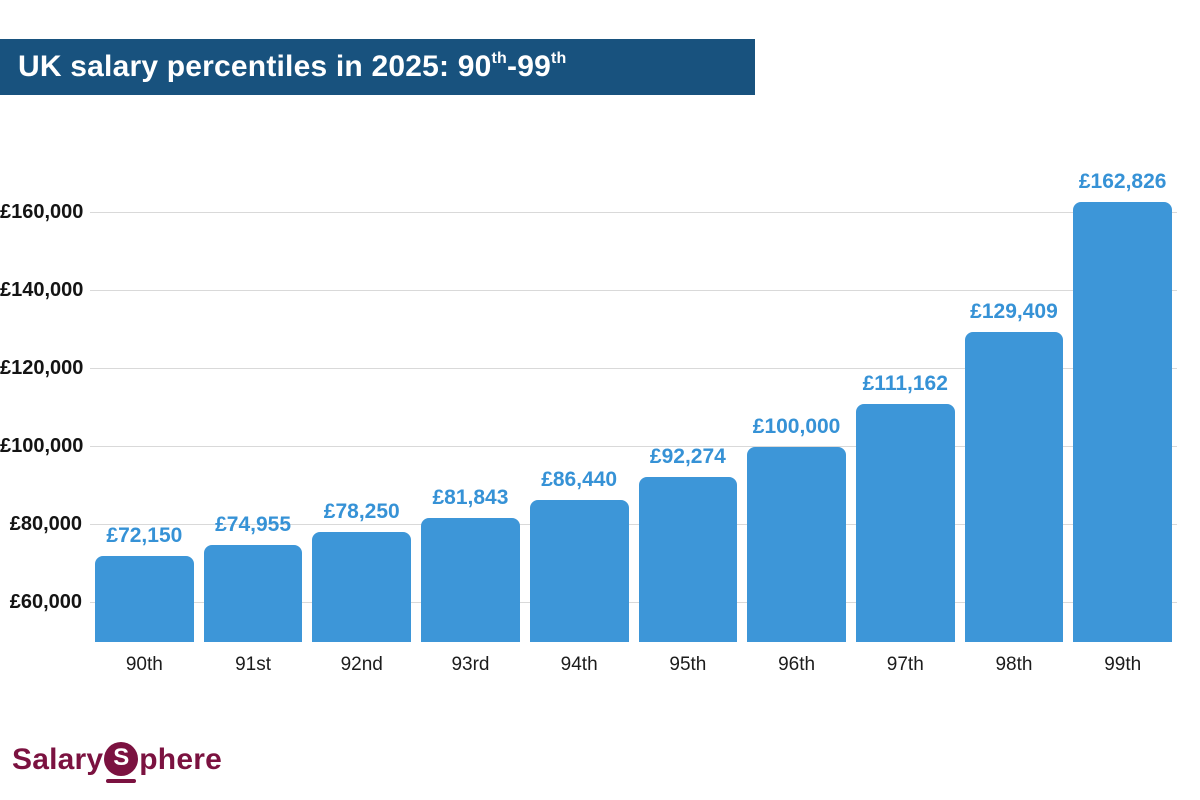 This screenshot has width=1200, height=800. I want to click on bar-value-label: £86,440, so click(579, 479).